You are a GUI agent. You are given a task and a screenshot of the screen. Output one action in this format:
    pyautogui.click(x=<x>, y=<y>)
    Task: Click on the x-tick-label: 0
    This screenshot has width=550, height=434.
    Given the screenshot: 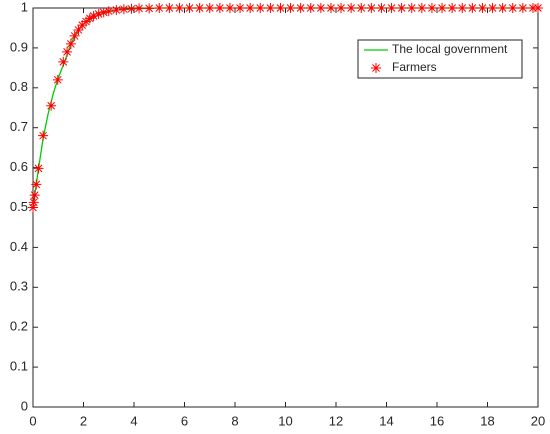 What is the action you would take?
    pyautogui.click(x=32, y=420)
    